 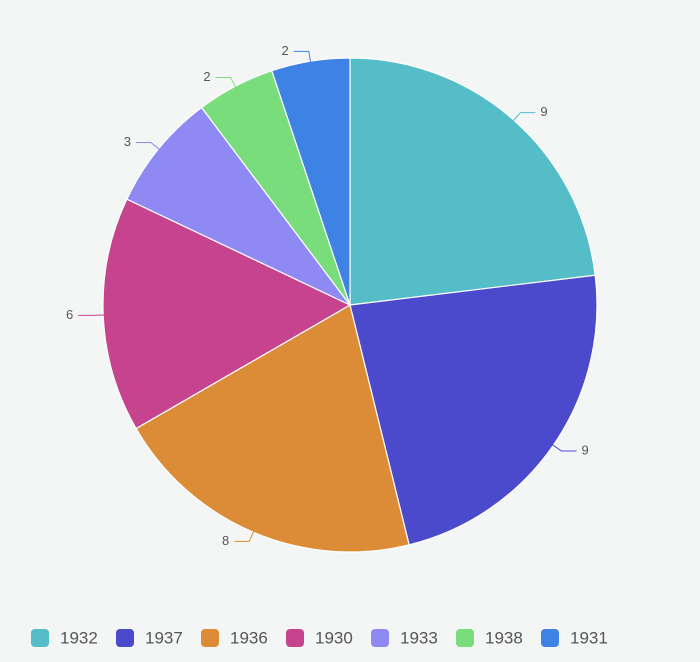 I want to click on legend-label: 1933, so click(x=419, y=637).